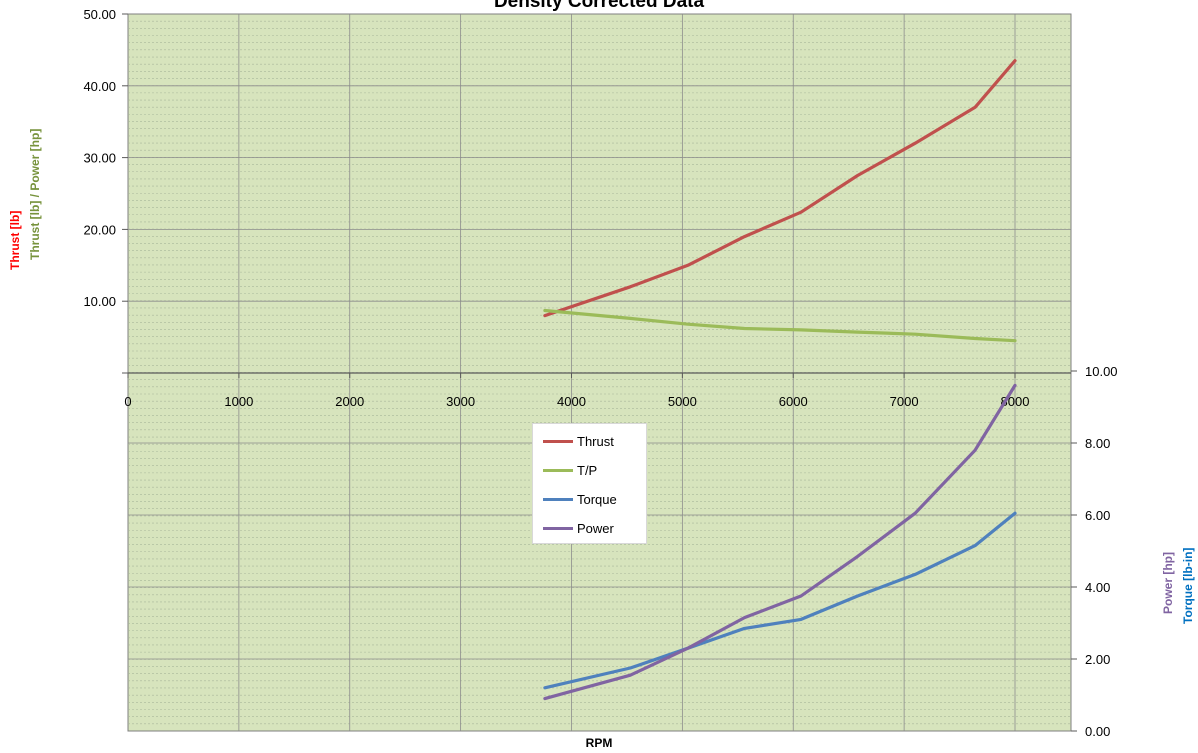 The image size is (1198, 753). Describe the element at coordinates (1097, 587) in the screenshot. I see `y-tick-label-right: 4.00` at that location.